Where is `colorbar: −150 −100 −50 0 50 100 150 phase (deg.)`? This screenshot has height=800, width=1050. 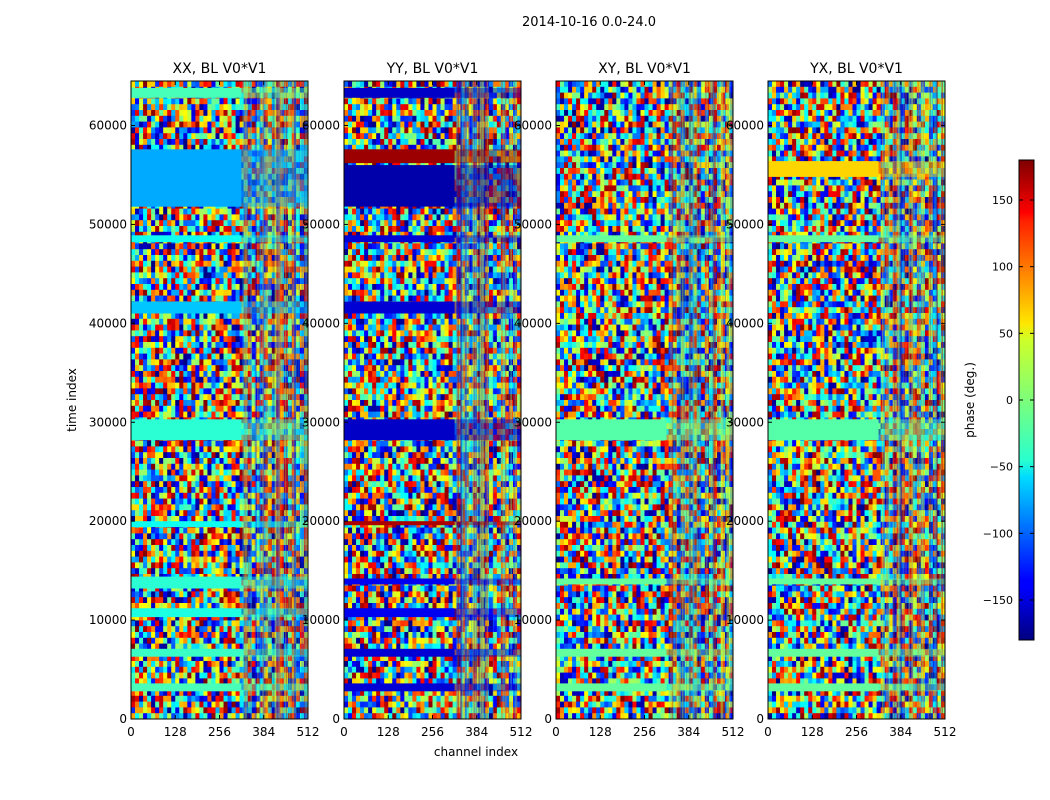 colorbar: −150 −100 −50 0 50 100 150 phase (deg.) is located at coordinates (999, 400).